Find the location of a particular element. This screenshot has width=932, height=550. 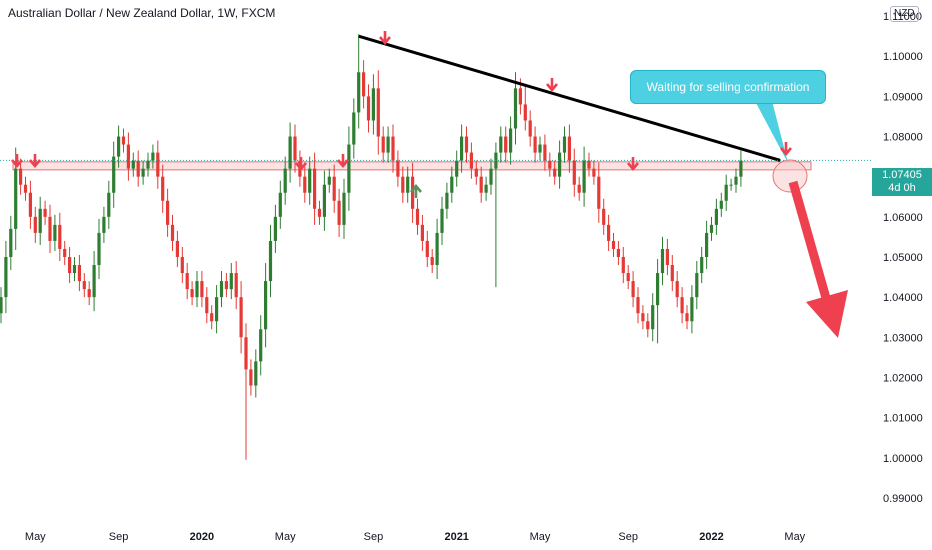

last-price-tag: 1.07405 4d 0h is located at coordinates (902, 182).